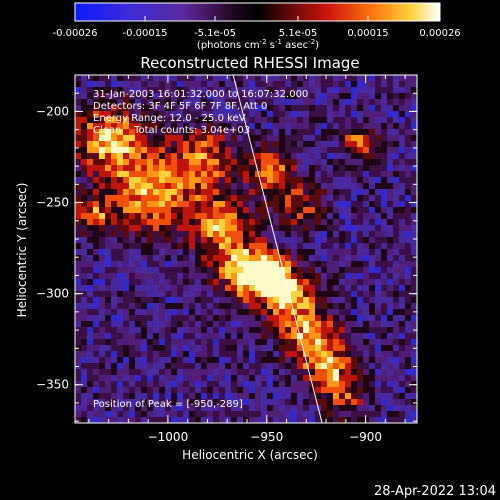 The width and height of the screenshot is (500, 500). I want to click on y-tick-label: −300, so click(52, 294).